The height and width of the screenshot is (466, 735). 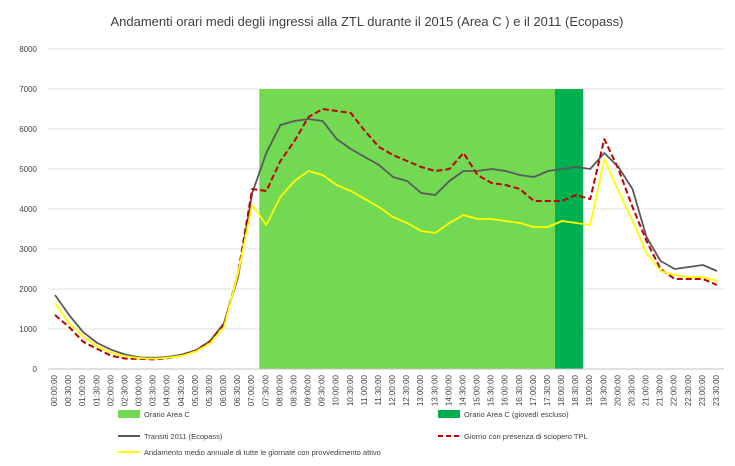 What do you see at coordinates (505, 390) in the screenshot?
I see `x-tick-label: 16:00:00` at bounding box center [505, 390].